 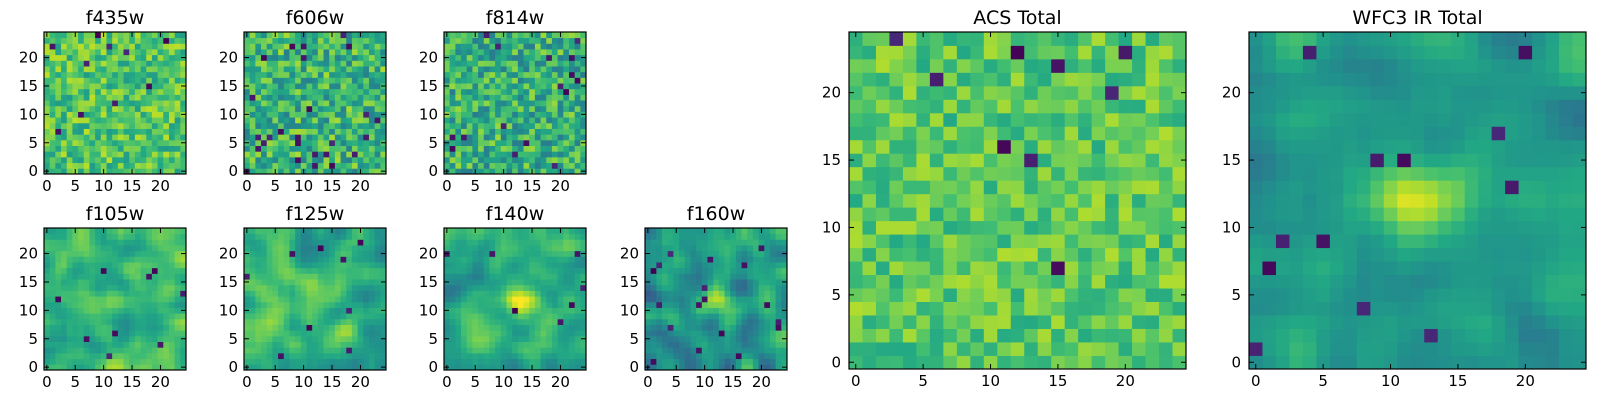 What do you see at coordinates (433, 367) in the screenshot?
I see `y-tick-label: 0` at bounding box center [433, 367].